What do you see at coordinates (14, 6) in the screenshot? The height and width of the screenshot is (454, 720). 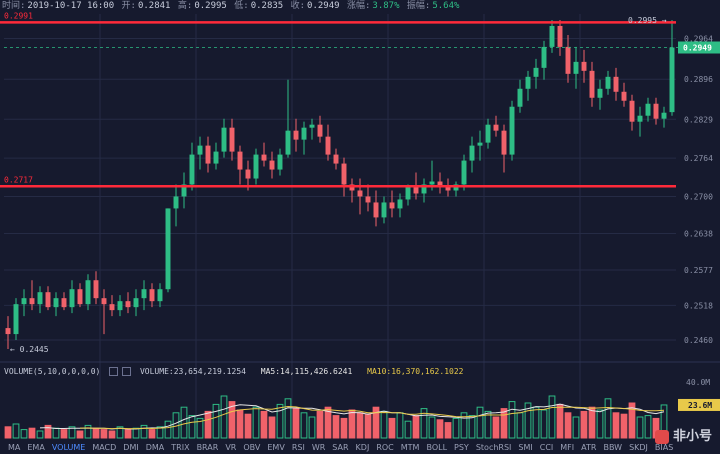 I see `time-label: 时间:` at bounding box center [14, 6].